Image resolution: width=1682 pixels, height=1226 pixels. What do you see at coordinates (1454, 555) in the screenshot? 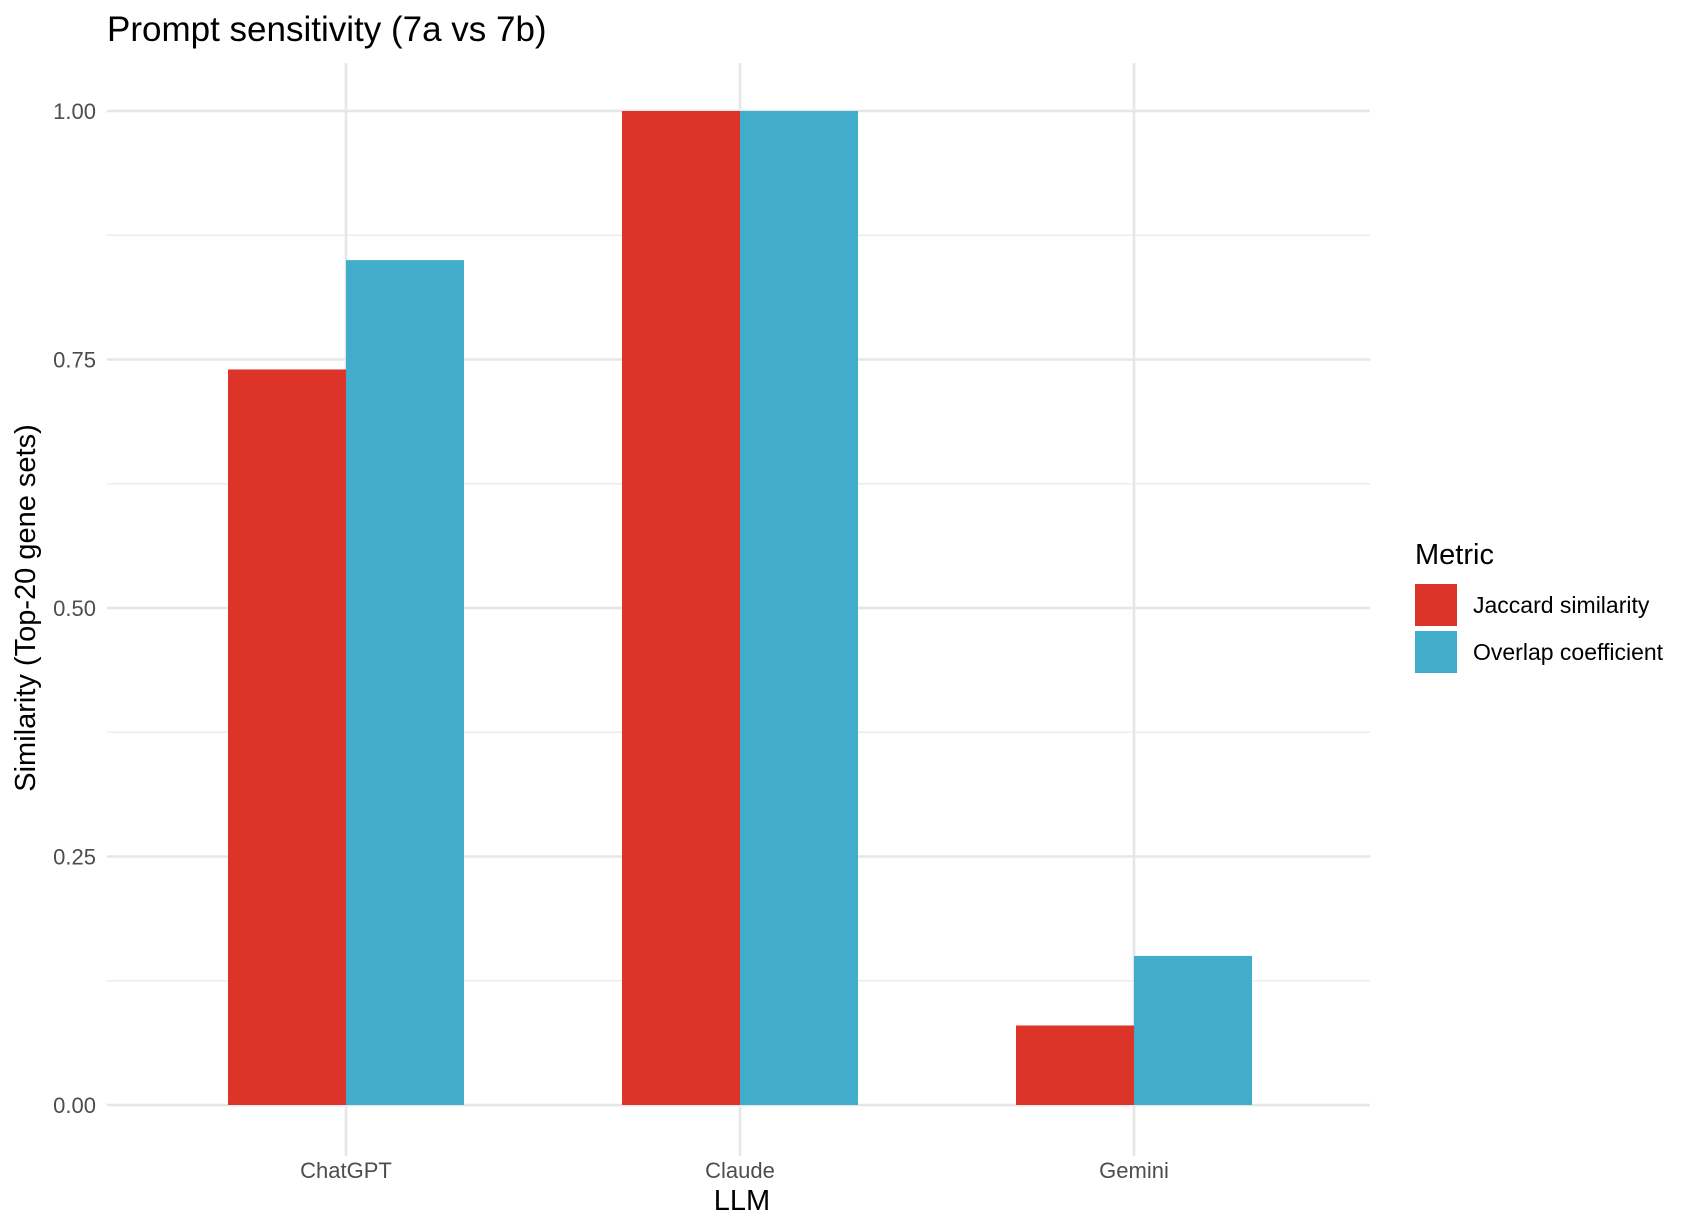
I see `legend-title: Metric` at bounding box center [1454, 555].